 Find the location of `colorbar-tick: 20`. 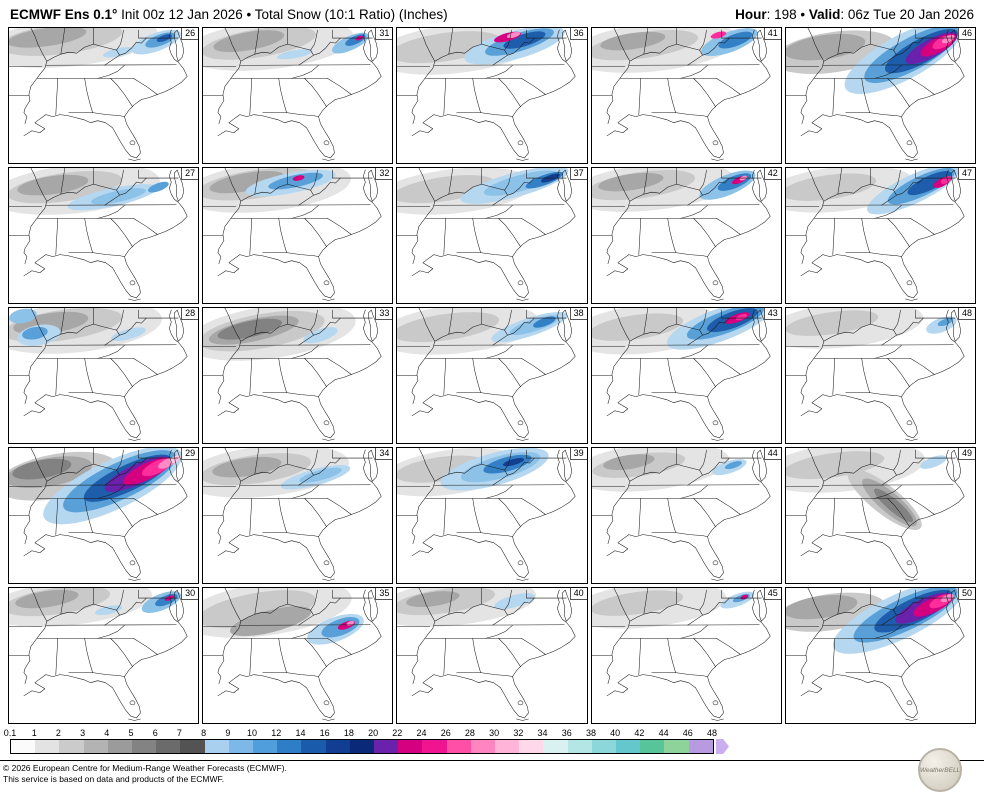

colorbar-tick: 20 is located at coordinates (373, 733).